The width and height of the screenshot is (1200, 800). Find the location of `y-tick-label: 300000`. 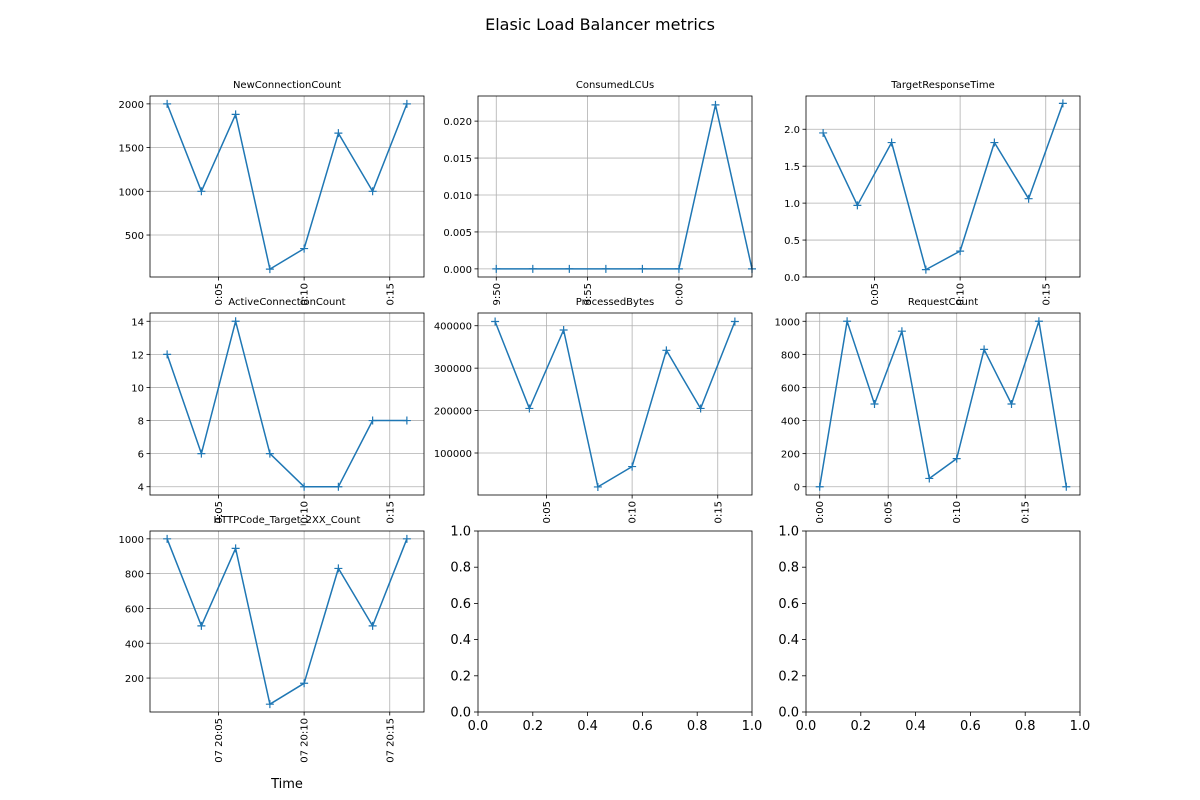

y-tick-label: 300000 is located at coordinates (453, 369).